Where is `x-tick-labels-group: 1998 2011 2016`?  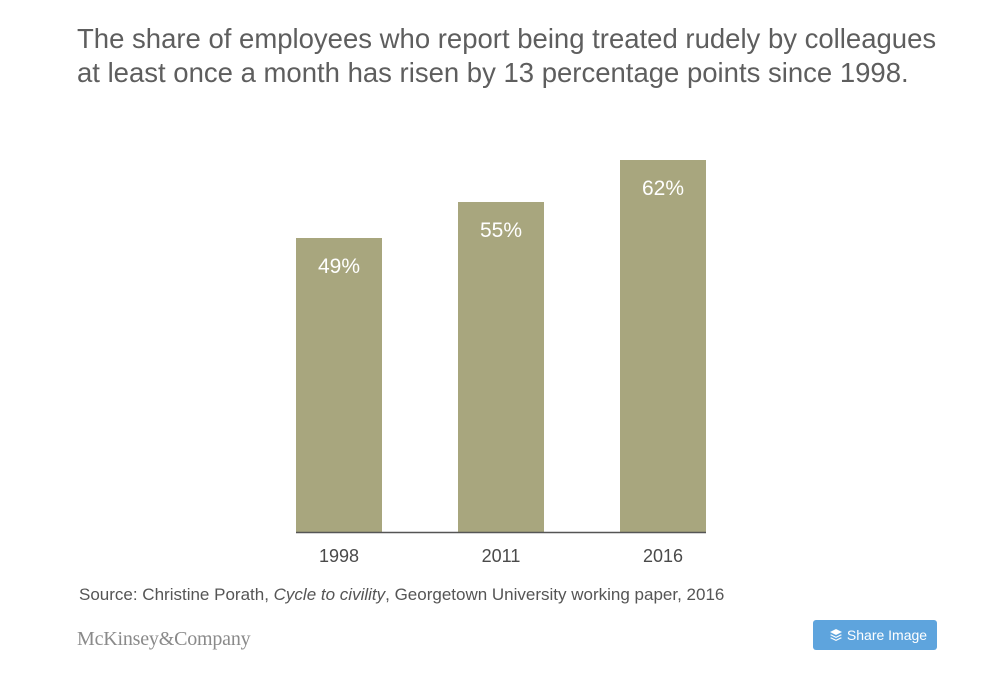 x-tick-labels-group: 1998 2011 2016 is located at coordinates (501, 556).